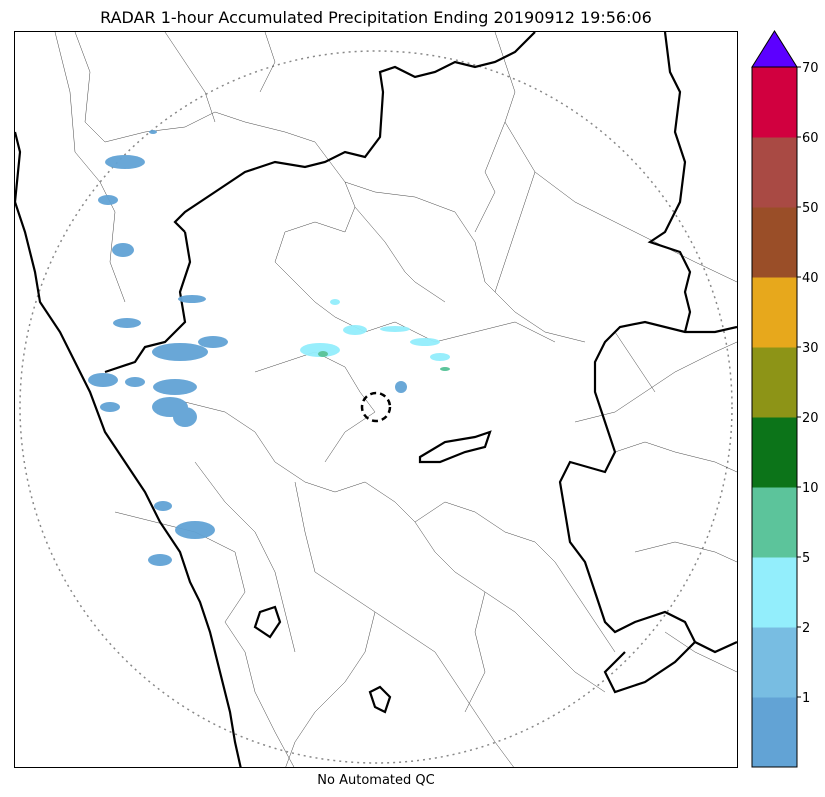 Image resolution: width=825 pixels, height=797 pixels. I want to click on colorbar-tick-label: 40, so click(810, 278).